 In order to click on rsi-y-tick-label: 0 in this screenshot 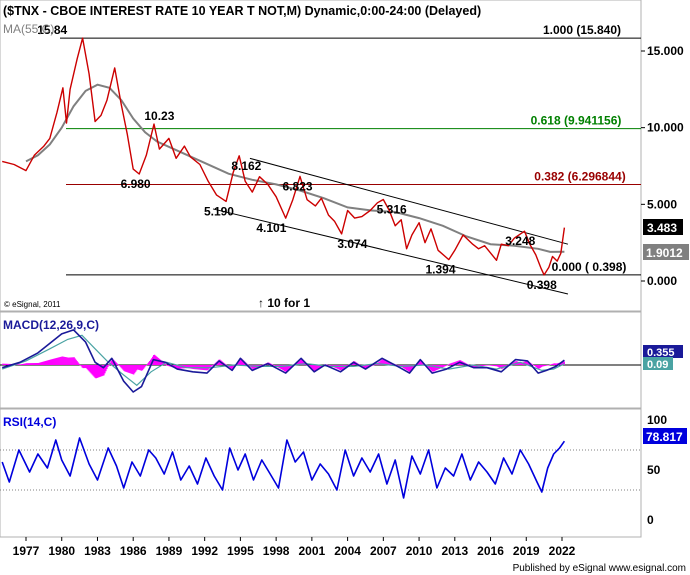, I will do `click(650, 520)`.